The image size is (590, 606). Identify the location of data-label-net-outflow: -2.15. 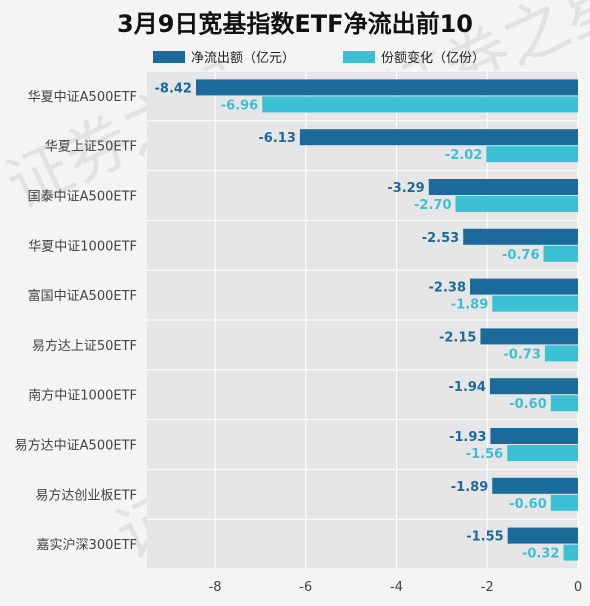
(457, 337).